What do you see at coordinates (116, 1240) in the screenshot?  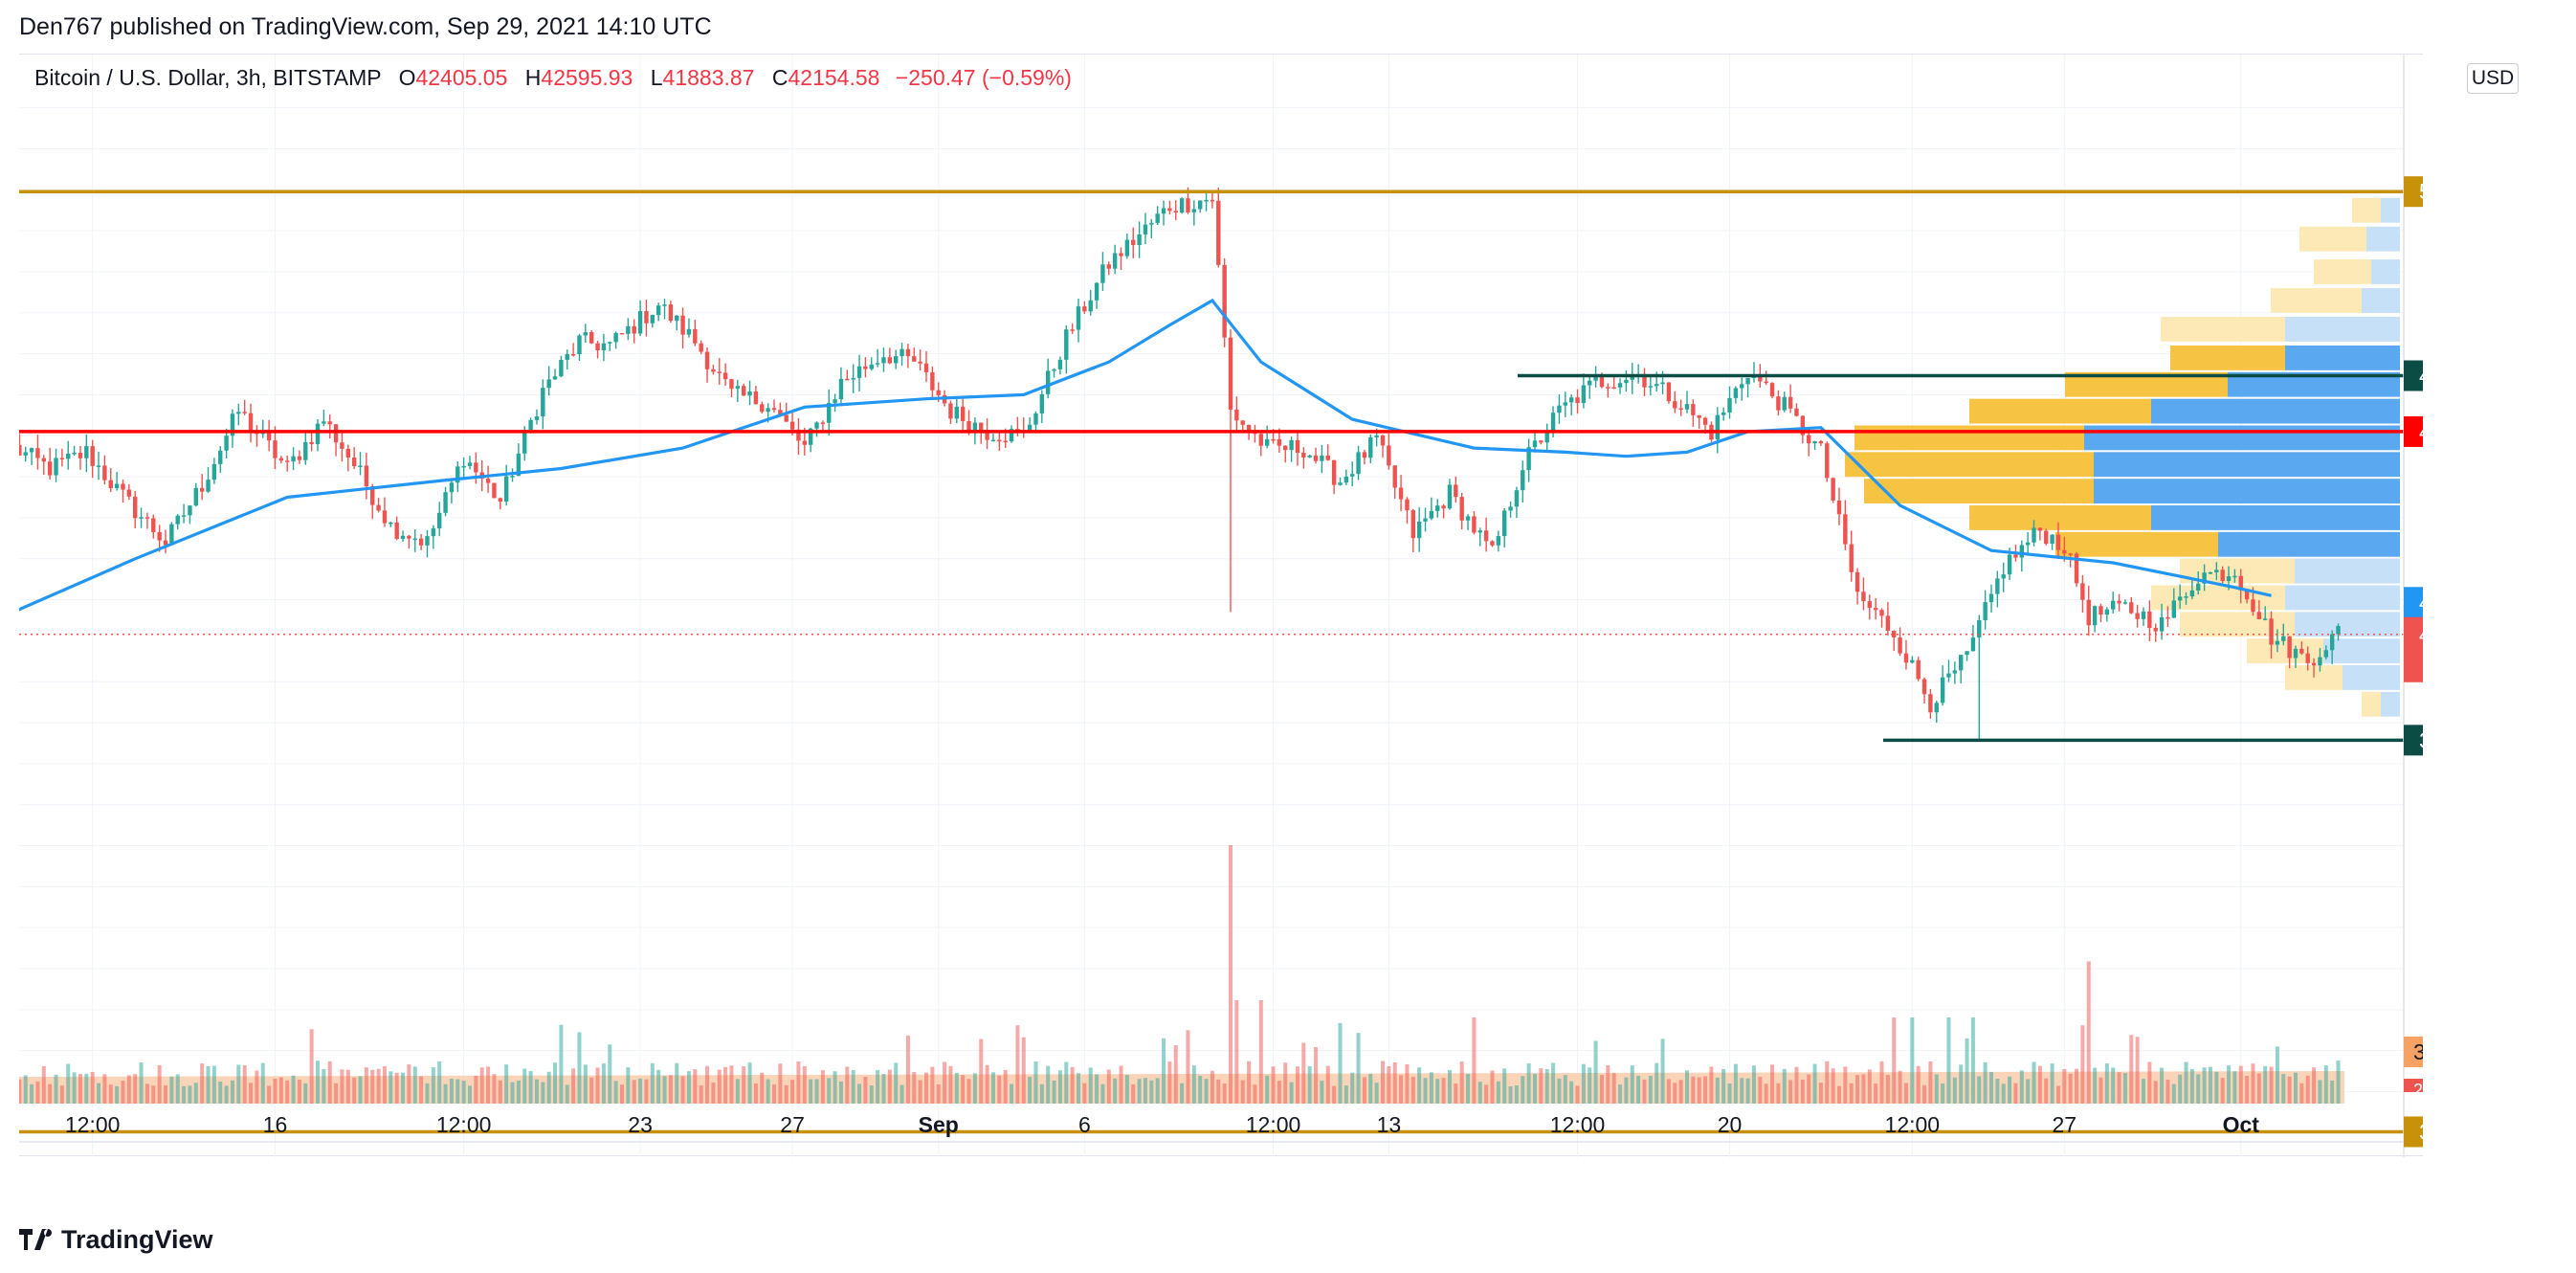 I see `tradingview-logo: TradingView` at bounding box center [116, 1240].